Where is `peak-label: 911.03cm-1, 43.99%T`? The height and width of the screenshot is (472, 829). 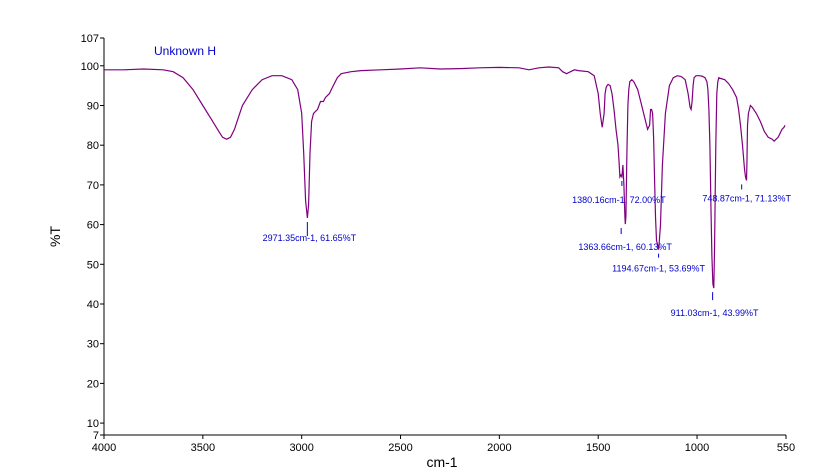 peak-label: 911.03cm-1, 43.99%T is located at coordinates (715, 313).